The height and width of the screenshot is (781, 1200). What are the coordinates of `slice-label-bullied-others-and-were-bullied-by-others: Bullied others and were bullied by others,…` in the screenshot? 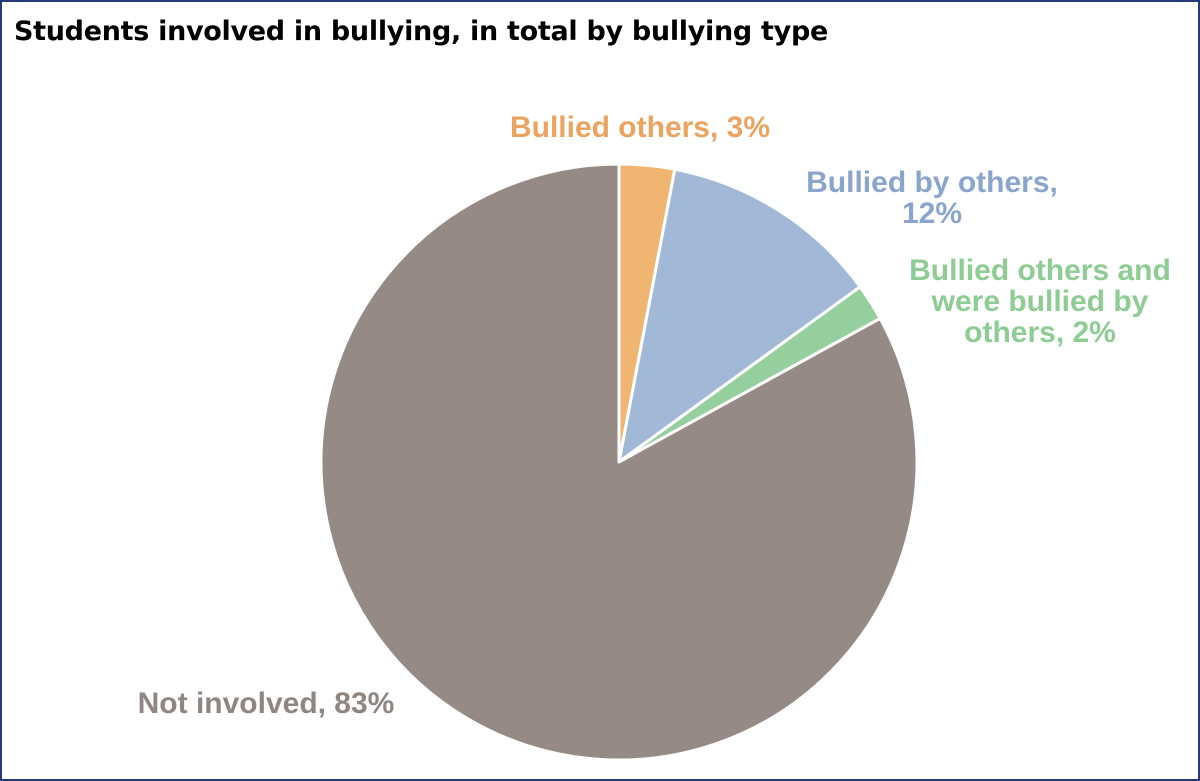 It's located at (1040, 301).